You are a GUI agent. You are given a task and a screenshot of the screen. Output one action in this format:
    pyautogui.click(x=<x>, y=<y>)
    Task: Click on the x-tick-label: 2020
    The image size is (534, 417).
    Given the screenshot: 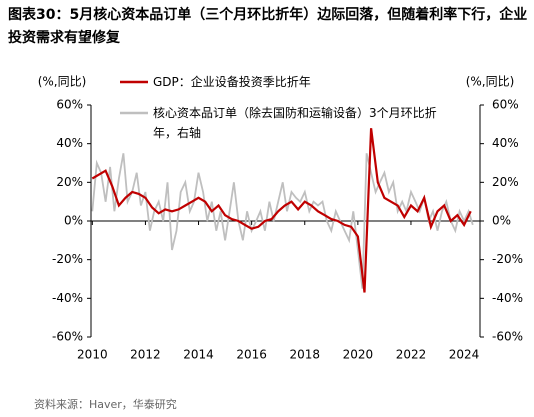 What is the action you would take?
    pyautogui.click(x=358, y=355)
    